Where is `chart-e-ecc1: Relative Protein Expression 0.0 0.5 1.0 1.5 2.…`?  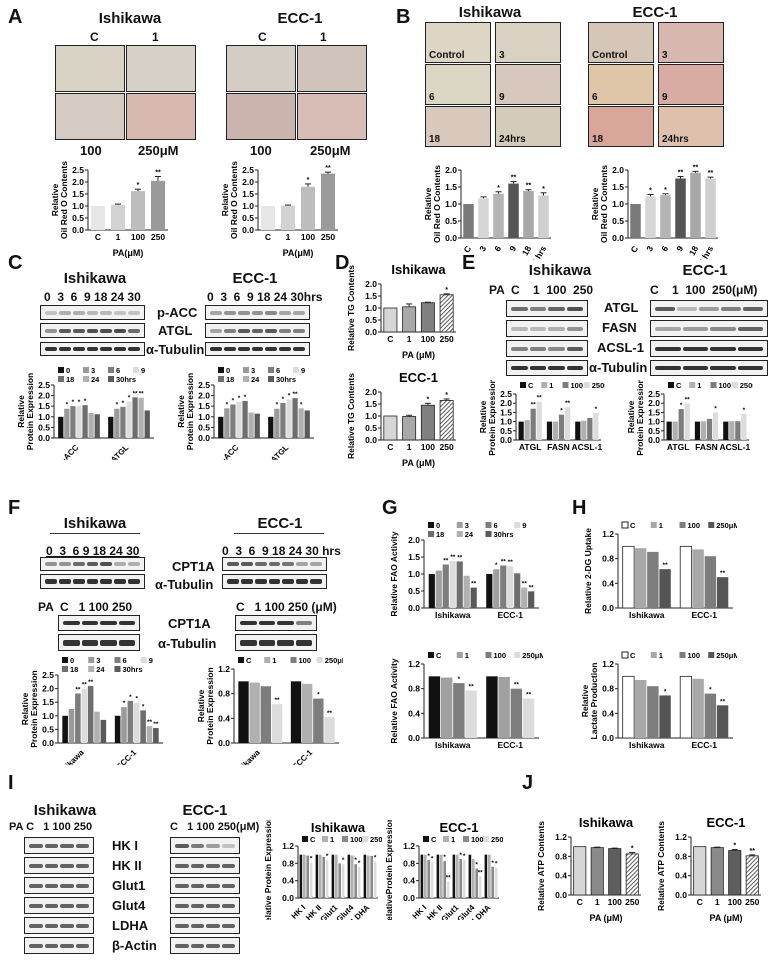 chart-e-ecc1: Relative Protein Expression 0.0 0.5 1.0 1.5 2.… is located at coordinates (694, 422).